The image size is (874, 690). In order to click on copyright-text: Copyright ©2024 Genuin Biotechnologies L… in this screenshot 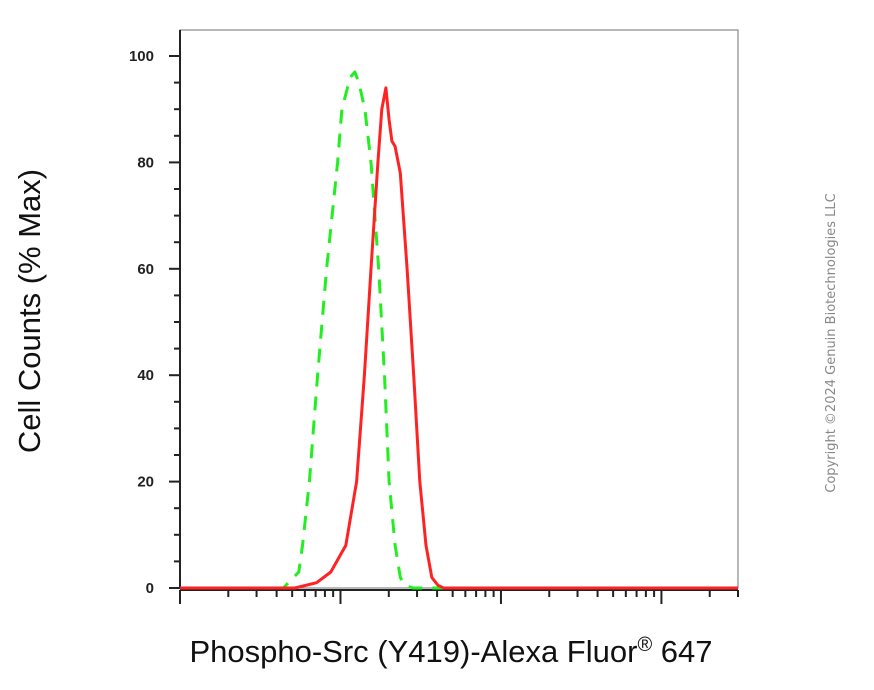, I will do `click(831, 342)`.